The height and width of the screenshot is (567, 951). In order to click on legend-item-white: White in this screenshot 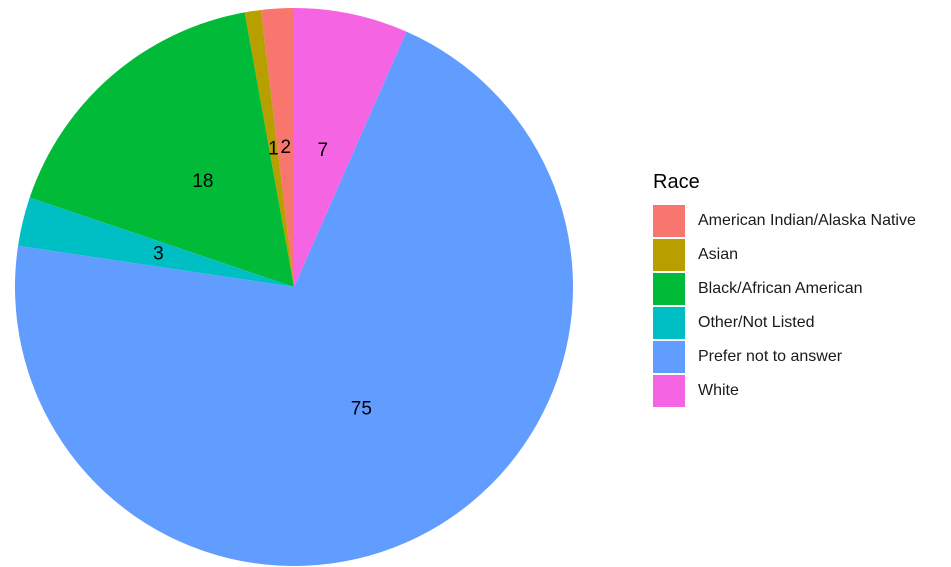, I will do `click(798, 391)`.